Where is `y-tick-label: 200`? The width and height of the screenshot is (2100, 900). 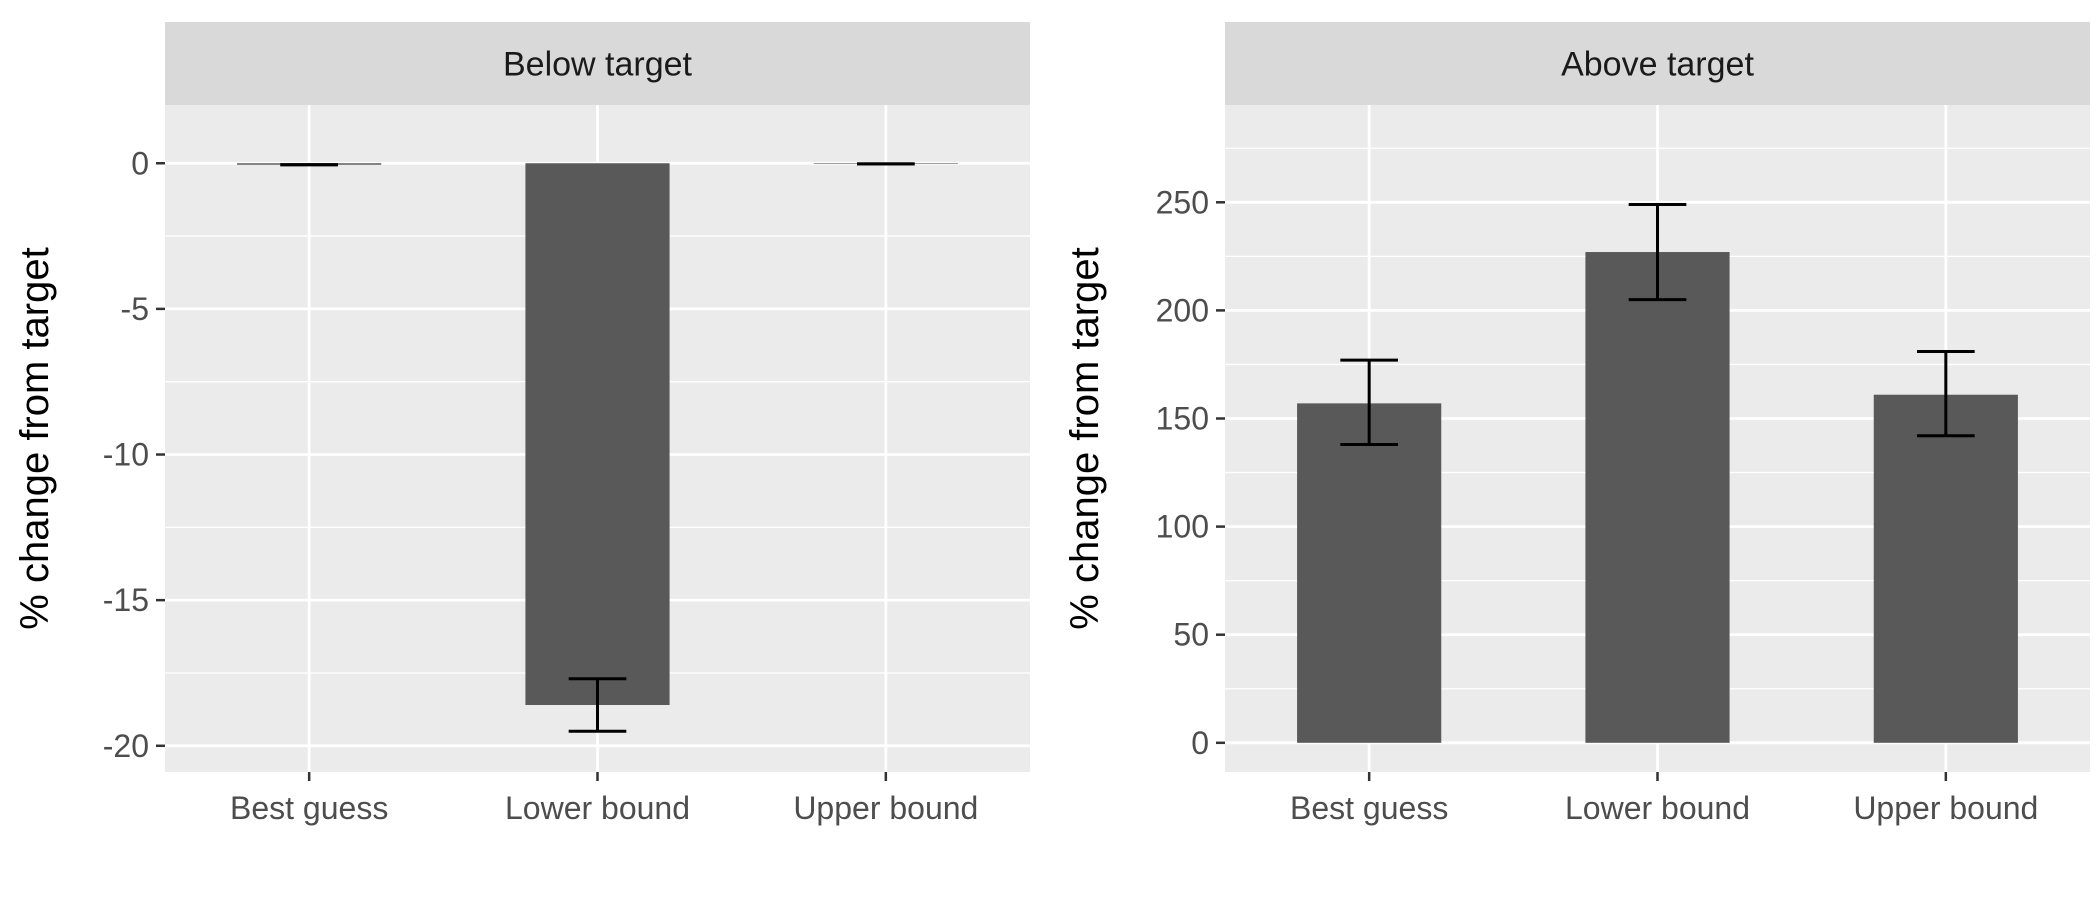
y-tick-label: 200 is located at coordinates (1182, 310).